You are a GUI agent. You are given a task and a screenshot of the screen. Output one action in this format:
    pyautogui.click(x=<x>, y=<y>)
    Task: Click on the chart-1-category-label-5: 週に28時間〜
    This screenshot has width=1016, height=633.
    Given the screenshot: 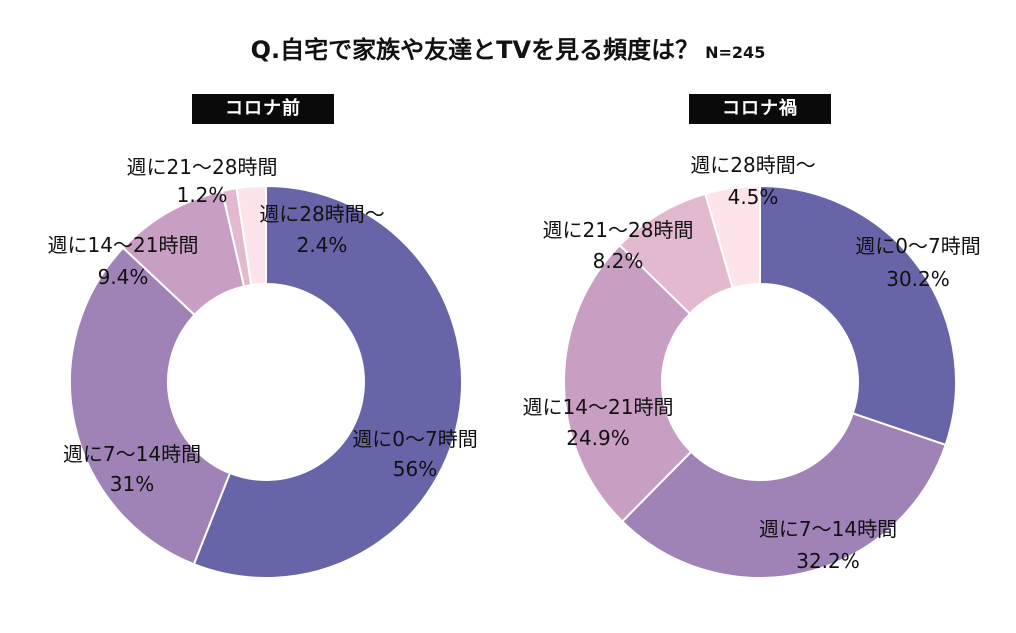 What is the action you would take?
    pyautogui.click(x=321, y=214)
    